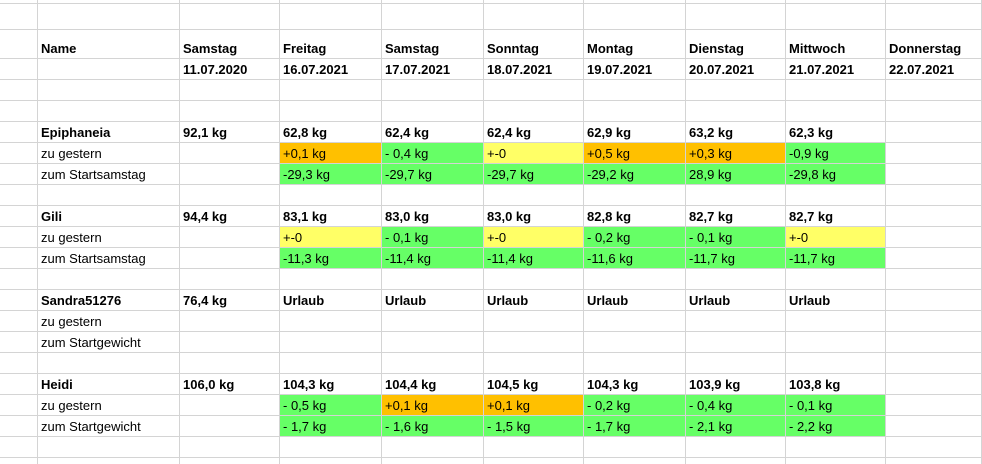 The height and width of the screenshot is (464, 982). Describe the element at coordinates (331, 174) in the screenshot. I see `difference: -29,3 kg` at that location.